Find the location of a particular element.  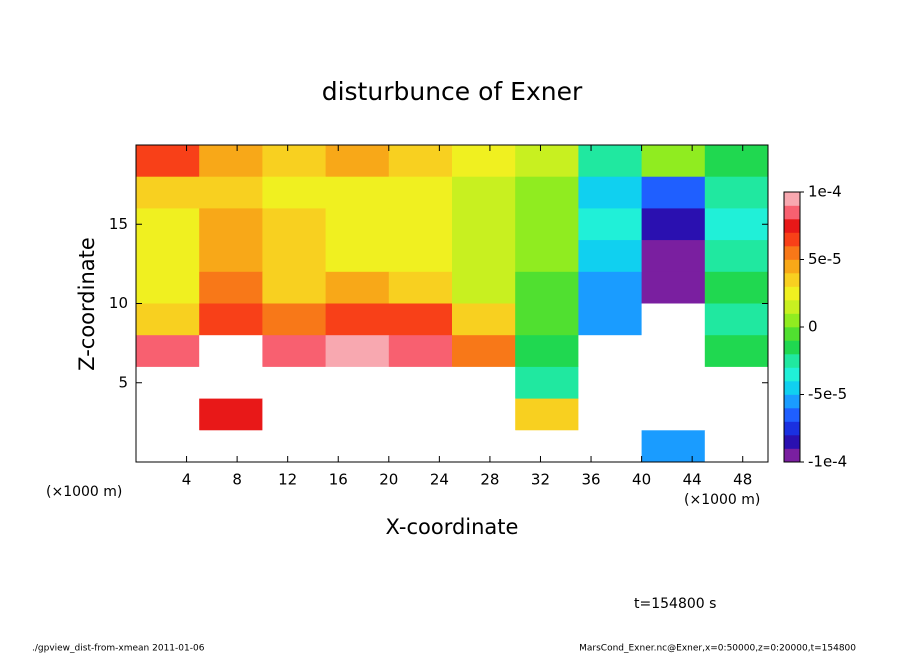

annotation: t=154800 s is located at coordinates (675, 604).